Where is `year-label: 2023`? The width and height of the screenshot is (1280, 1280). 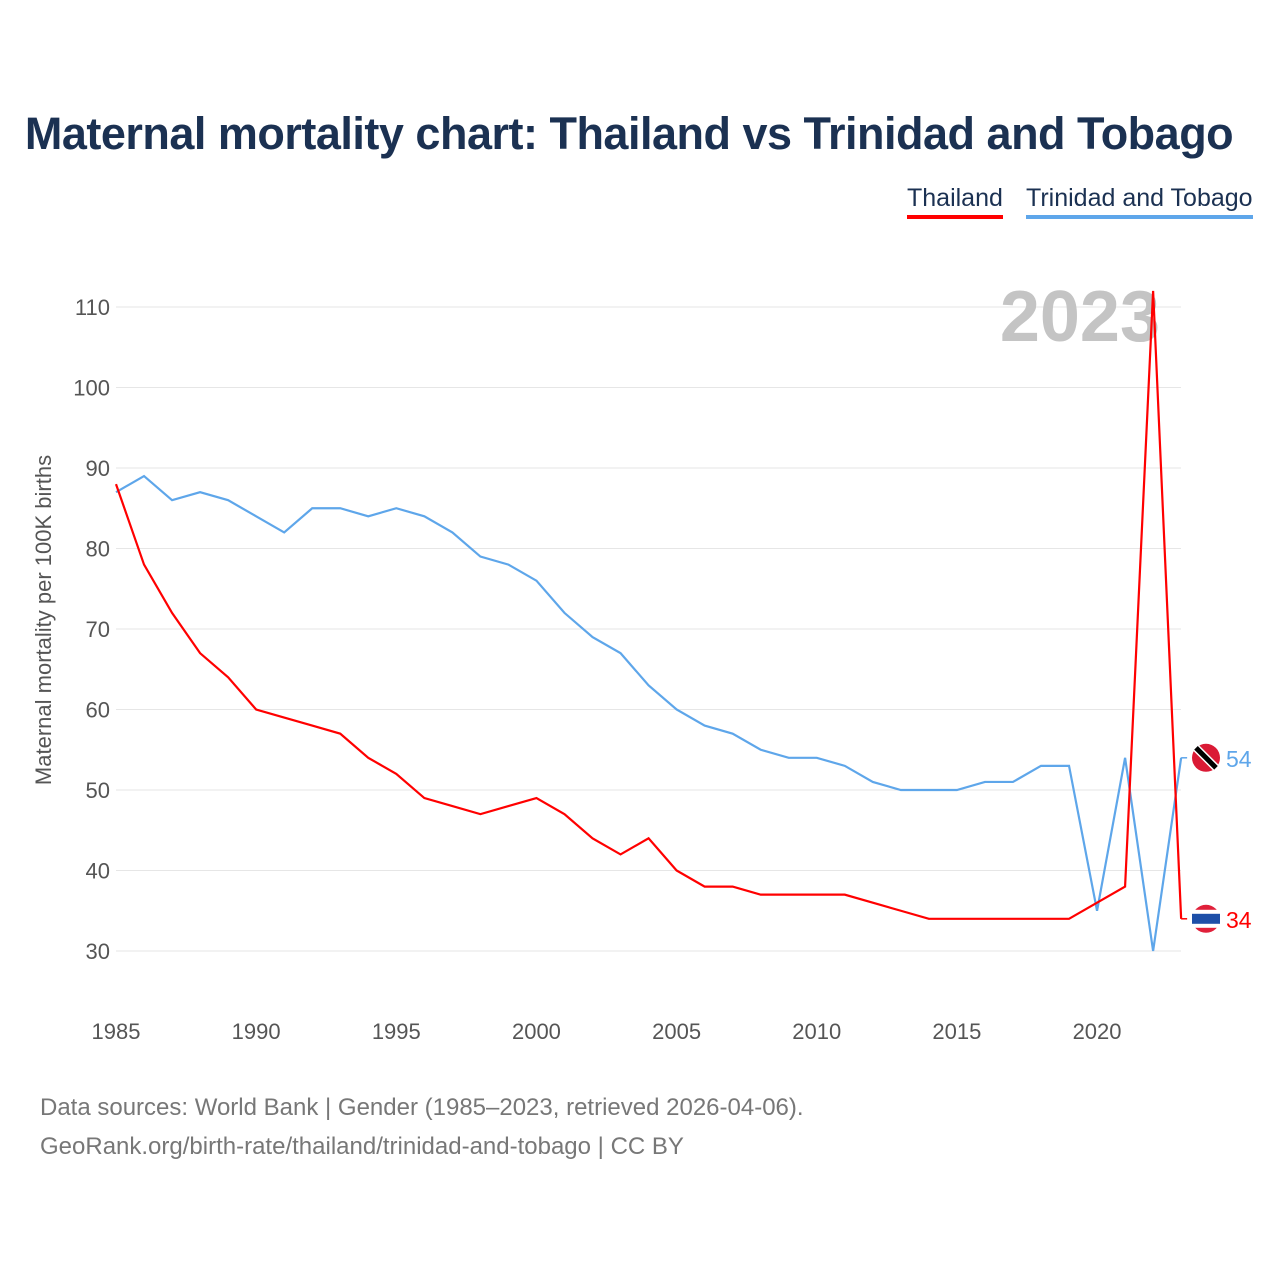 year-label: 2023 is located at coordinates (1080, 317).